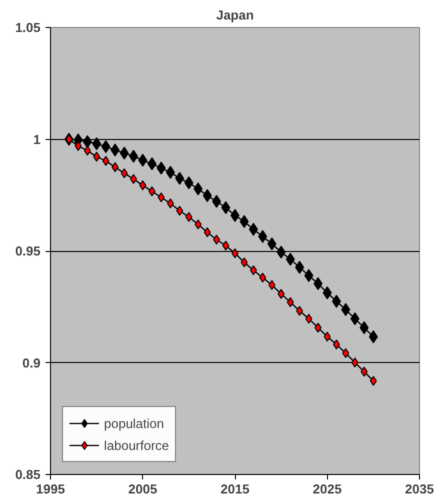 The width and height of the screenshot is (437, 496). What do you see at coordinates (37, 139) in the screenshot?
I see `y-tick-label: 1` at bounding box center [37, 139].